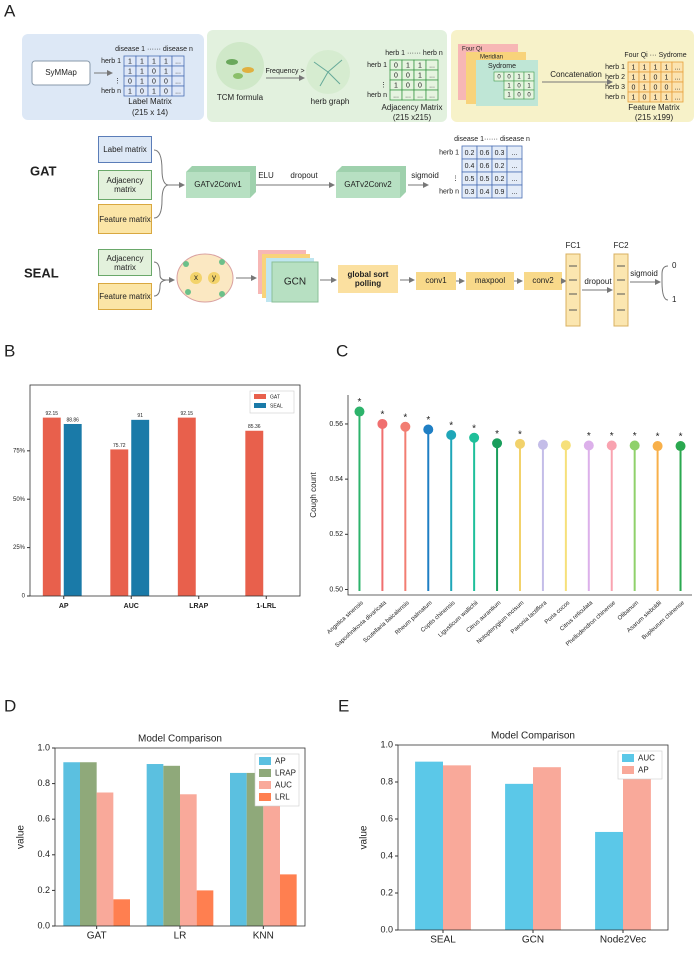 This screenshot has height=954, width=699. What do you see at coordinates (615, 77) in the screenshot?
I see `row-label: herb 2` at bounding box center [615, 77].